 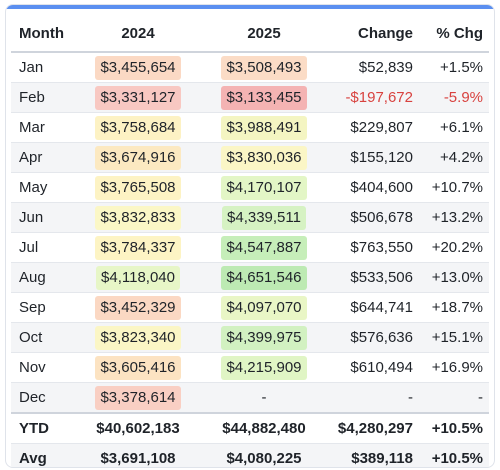 What do you see at coordinates (453, 97) in the screenshot?
I see `pct-change-cell: -5.9%` at bounding box center [453, 97].